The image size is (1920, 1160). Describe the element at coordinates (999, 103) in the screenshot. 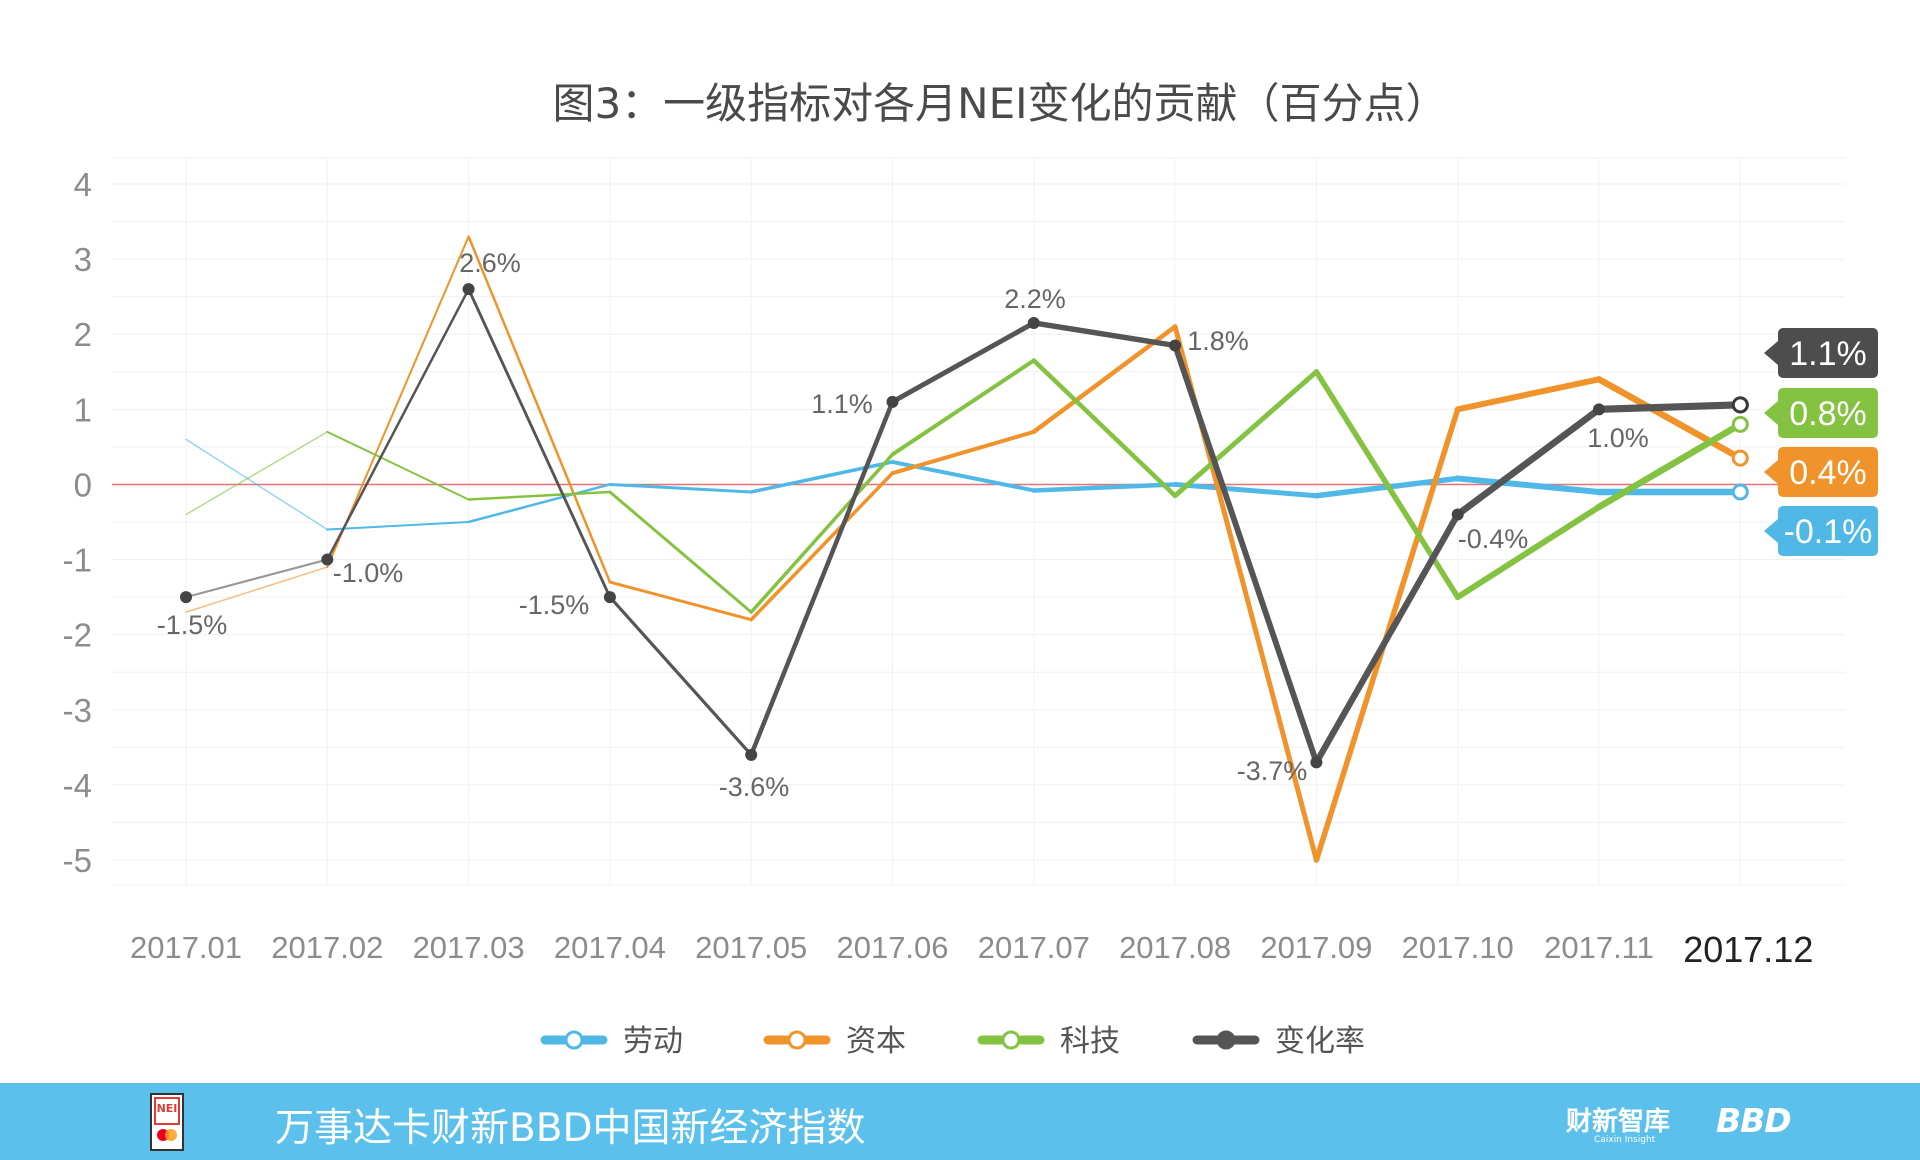

I see `chart-title: 图3：一级指标对各月NEI变化的贡献（百分点）` at that location.